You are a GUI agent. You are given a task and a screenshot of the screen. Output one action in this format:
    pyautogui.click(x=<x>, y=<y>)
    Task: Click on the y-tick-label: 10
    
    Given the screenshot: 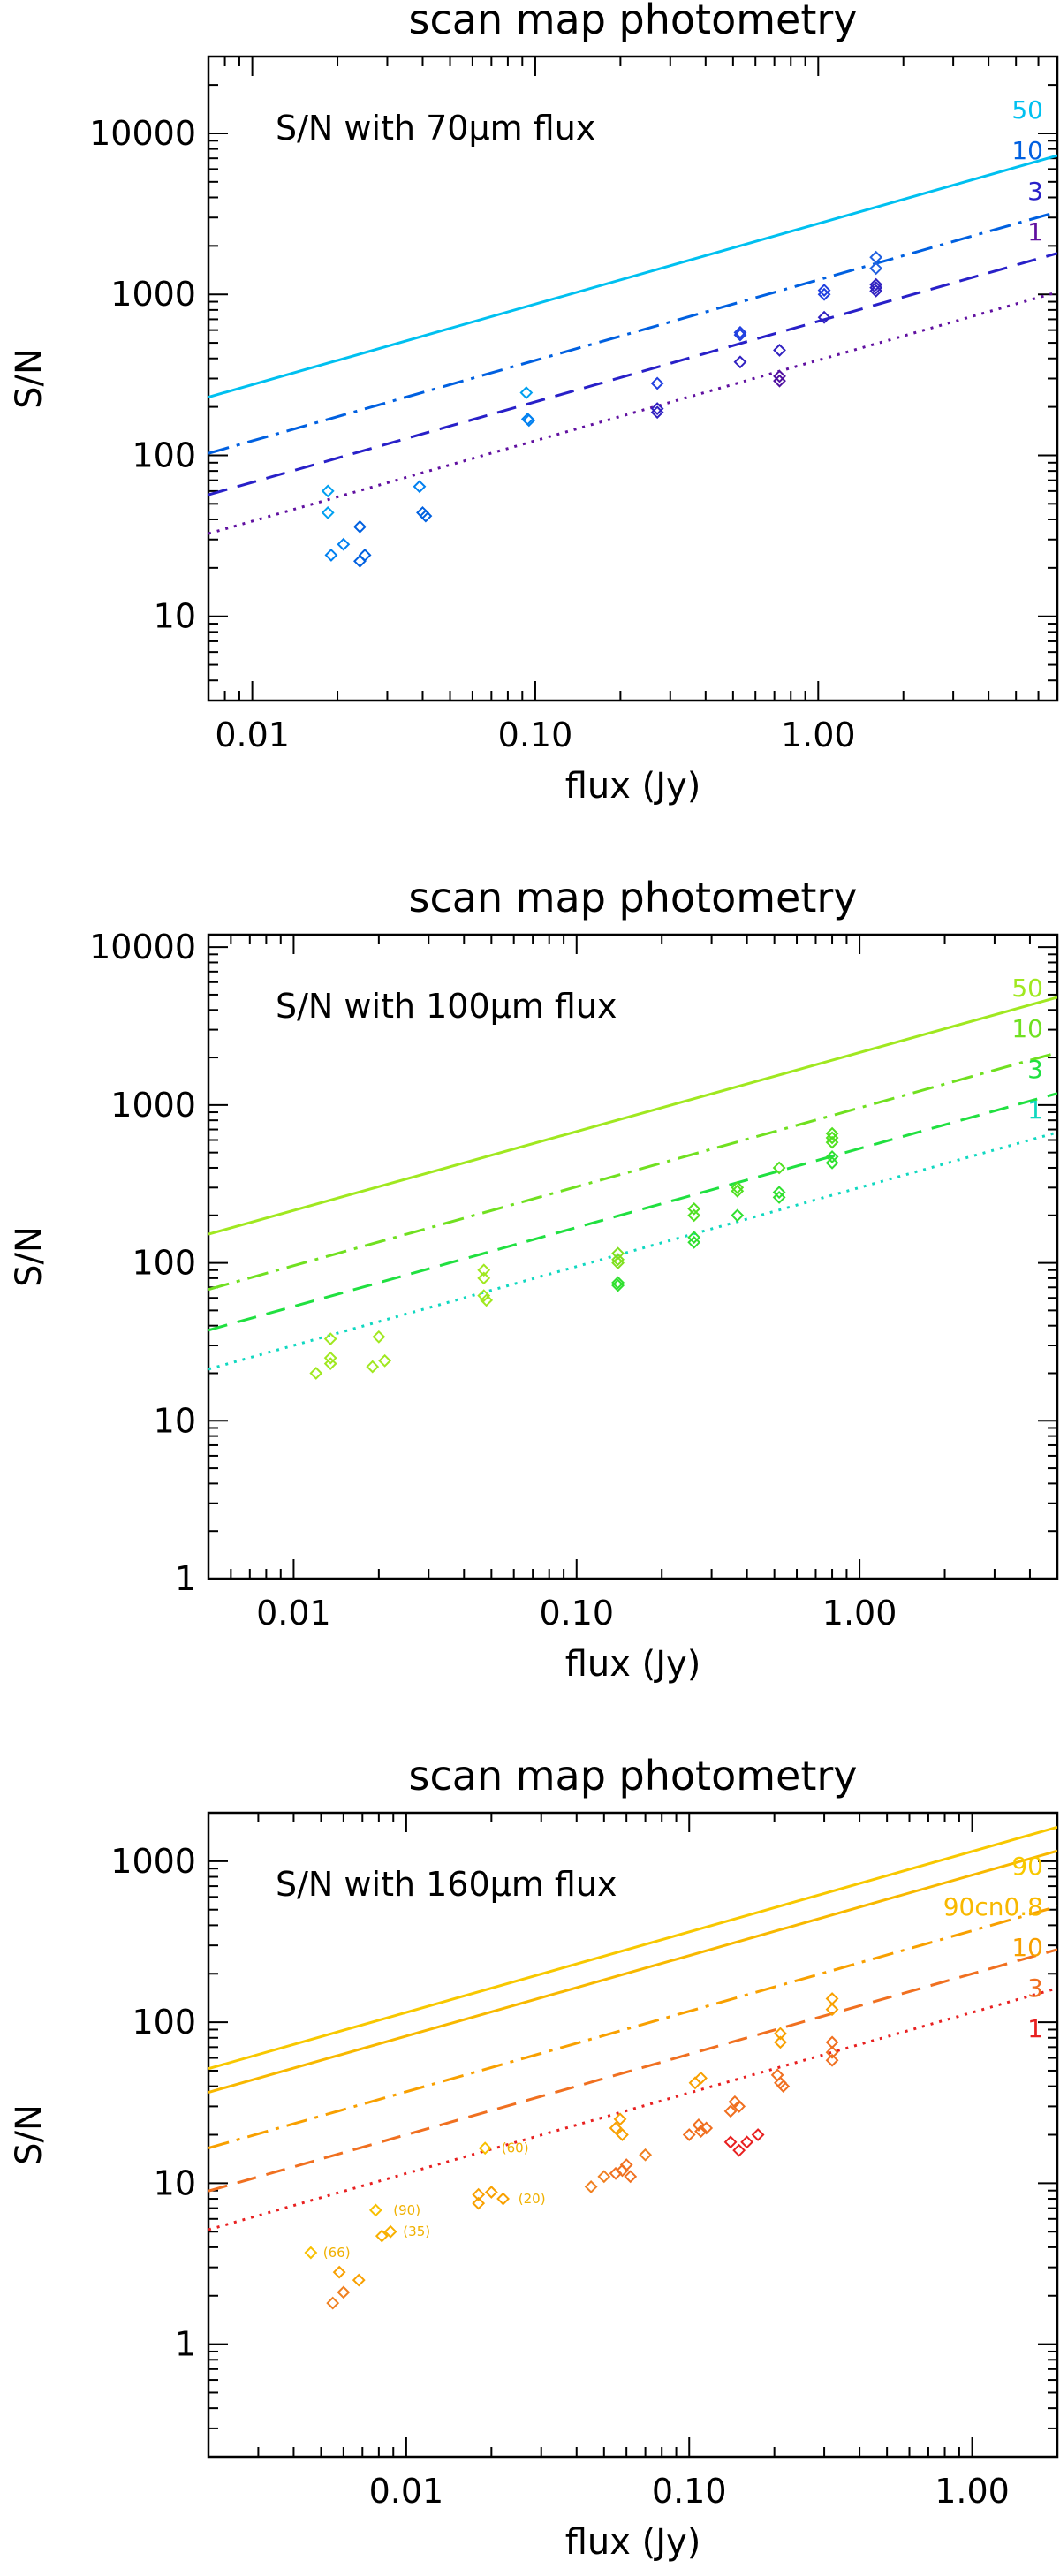 What is the action you would take?
    pyautogui.click(x=175, y=2183)
    